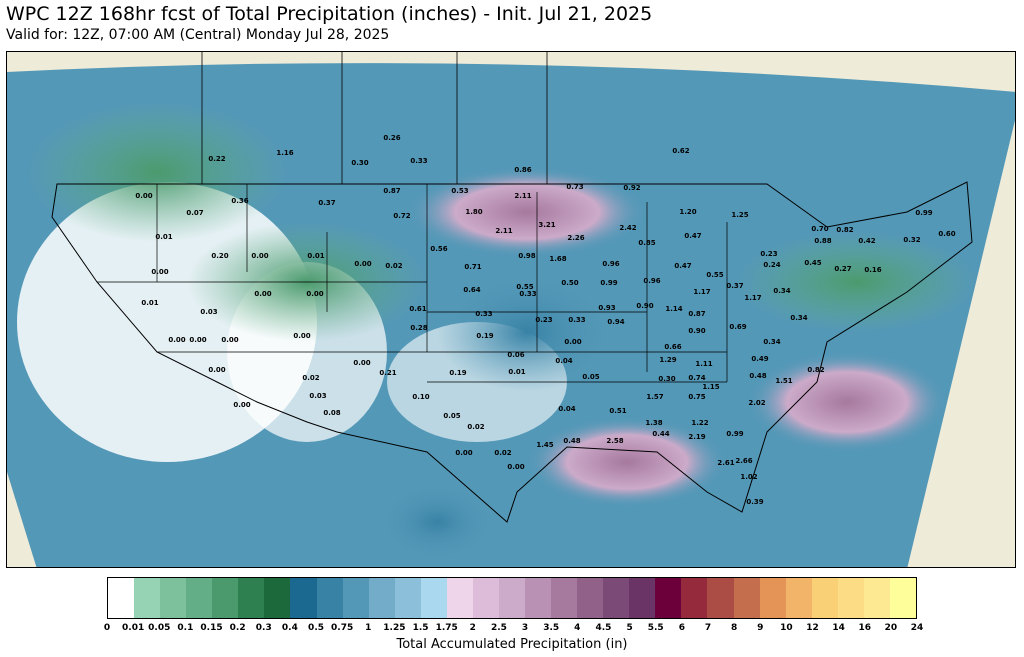 The image size is (1024, 657). What do you see at coordinates (866, 241) in the screenshot?
I see `precip-value-label: 0.42` at bounding box center [866, 241].